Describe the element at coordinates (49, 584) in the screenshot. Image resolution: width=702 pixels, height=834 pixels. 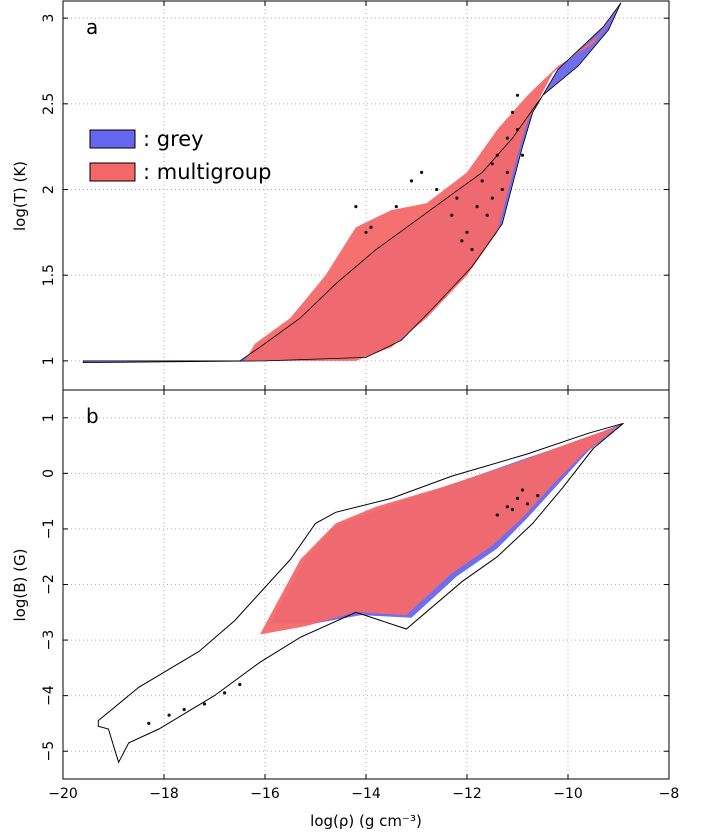
I see `panel-b-ytick-label: −2` at that location.